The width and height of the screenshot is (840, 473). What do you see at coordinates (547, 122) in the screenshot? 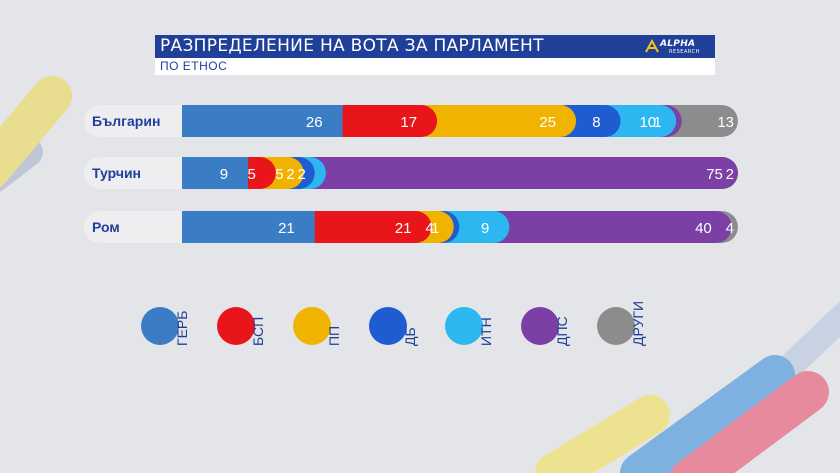
I see `data-label: 25` at bounding box center [547, 122].